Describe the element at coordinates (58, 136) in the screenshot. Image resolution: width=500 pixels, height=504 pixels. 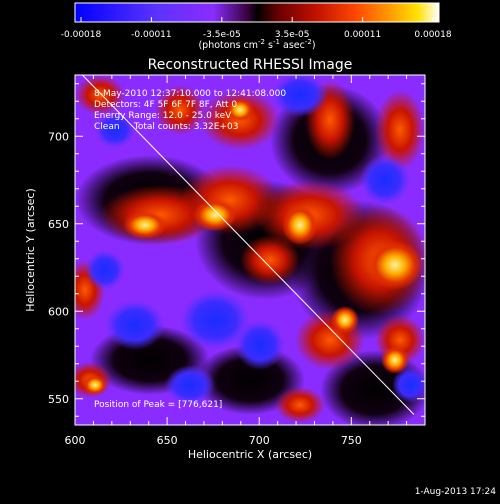
I see `y-tick-label: 700` at that location.